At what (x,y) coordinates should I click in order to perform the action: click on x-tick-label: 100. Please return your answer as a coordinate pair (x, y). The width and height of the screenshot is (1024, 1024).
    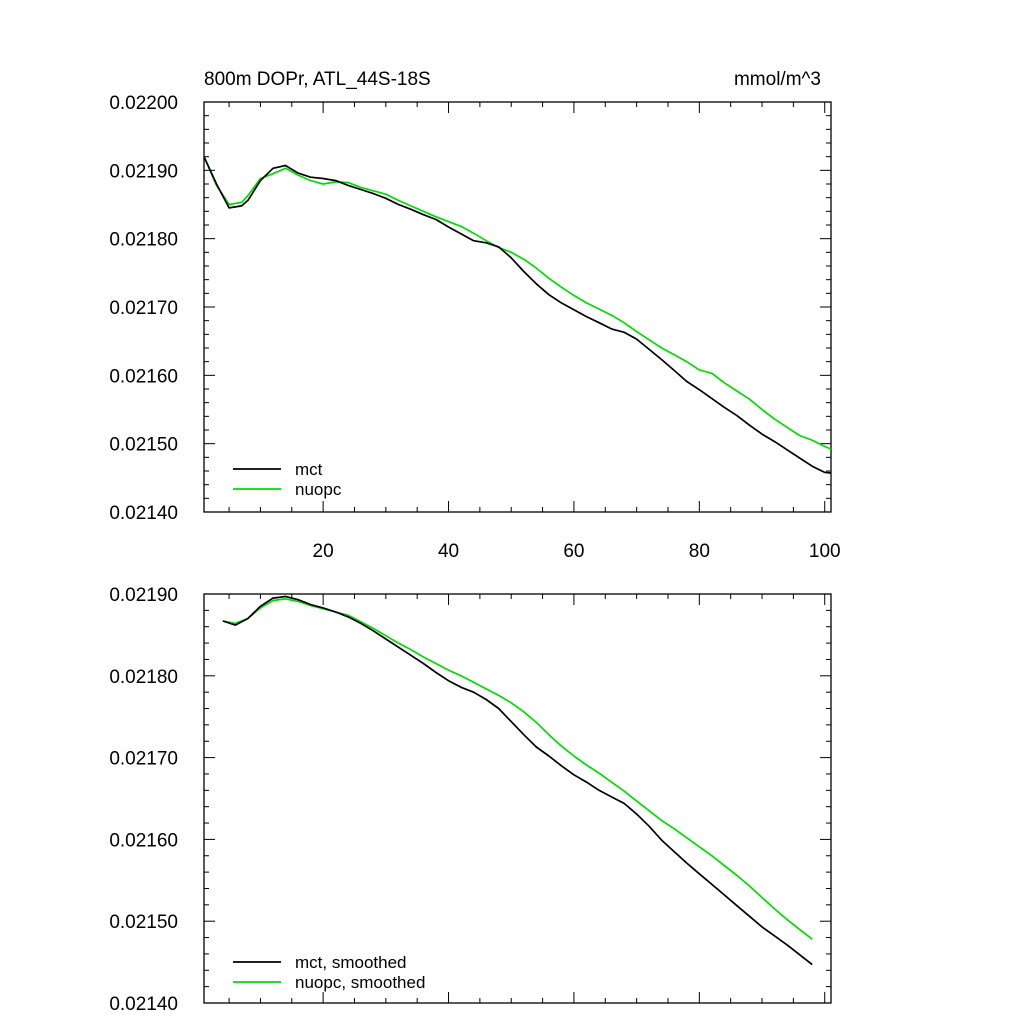
    Looking at the image, I should click on (825, 551).